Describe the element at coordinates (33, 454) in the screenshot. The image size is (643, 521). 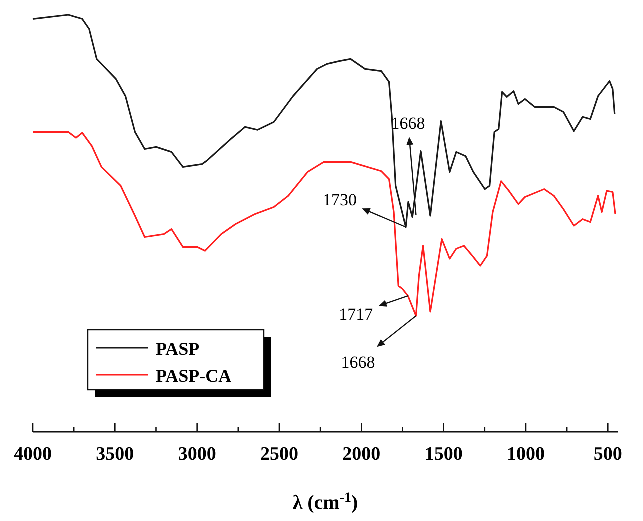
I see `x-tick-label: 4000` at that location.